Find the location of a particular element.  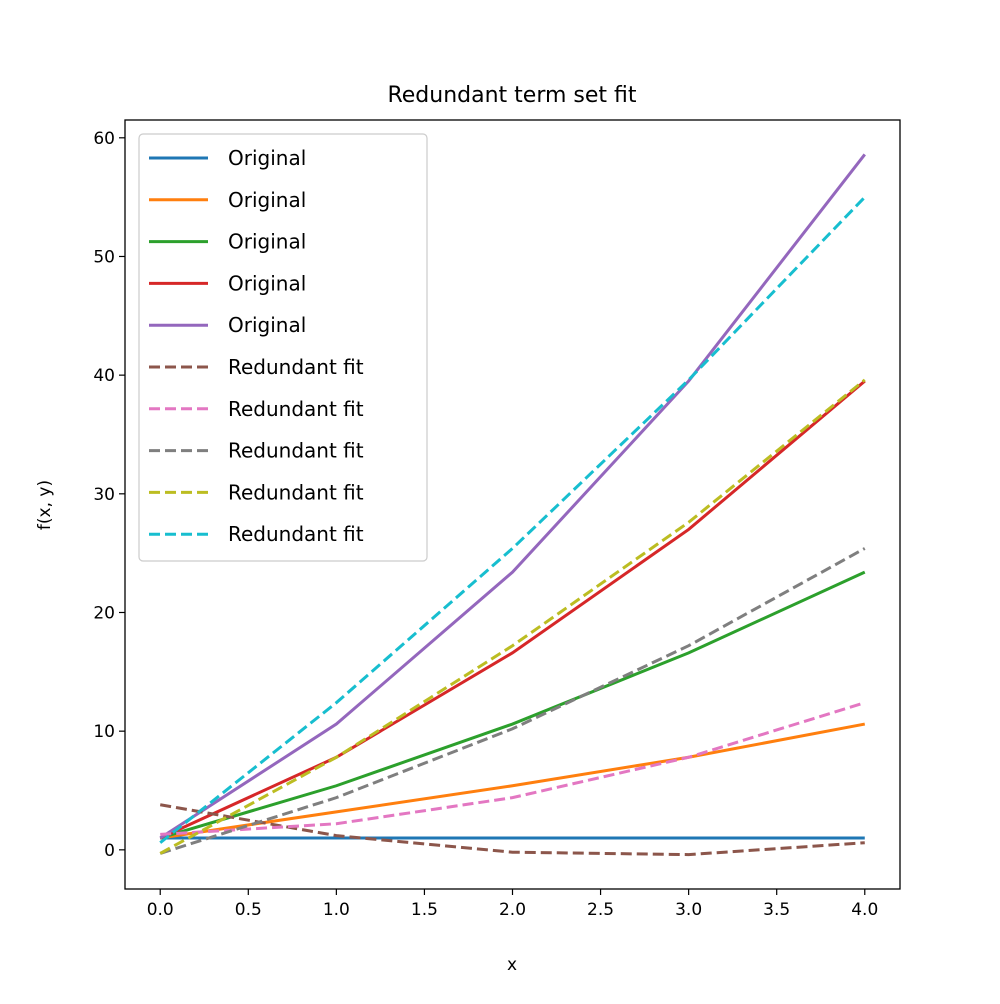

x-tick-label: 1.0 is located at coordinates (336, 910).